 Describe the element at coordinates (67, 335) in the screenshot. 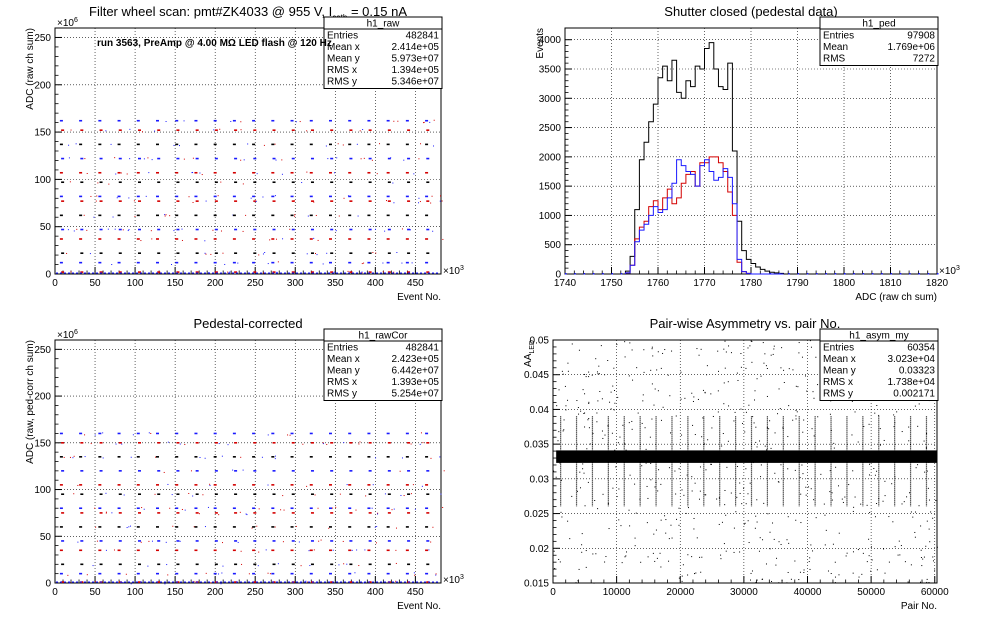

I see `y-exponent-label: ×10⁶` at that location.